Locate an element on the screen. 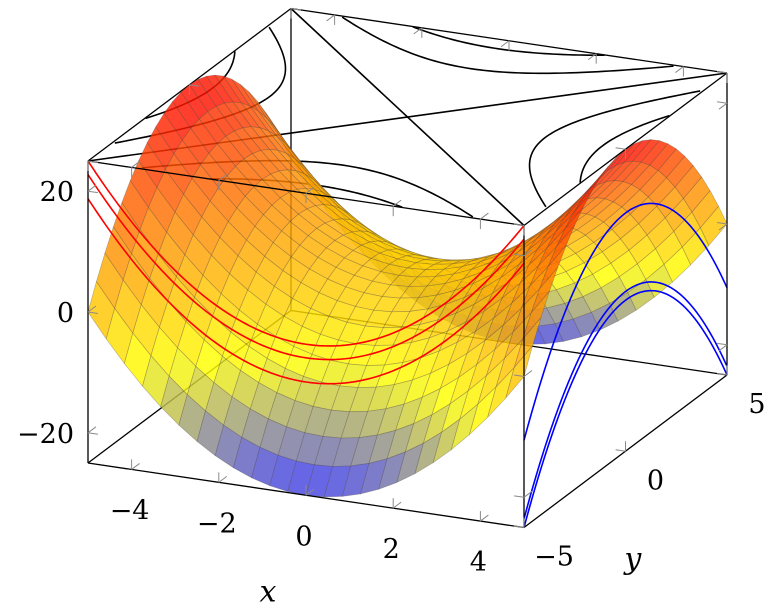 The width and height of the screenshot is (766, 608). x-tick-label: −4 is located at coordinates (130, 511).